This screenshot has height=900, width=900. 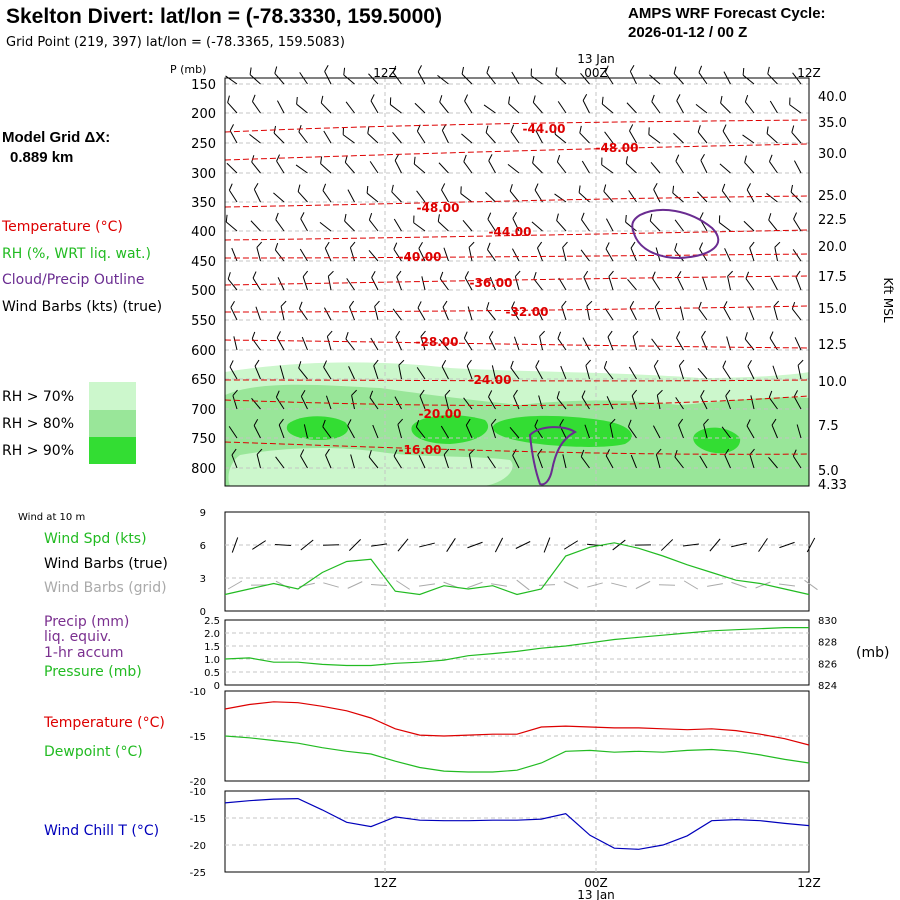 What do you see at coordinates (212, 634) in the screenshot?
I see `y-tick-label: 2.0` at bounding box center [212, 634].